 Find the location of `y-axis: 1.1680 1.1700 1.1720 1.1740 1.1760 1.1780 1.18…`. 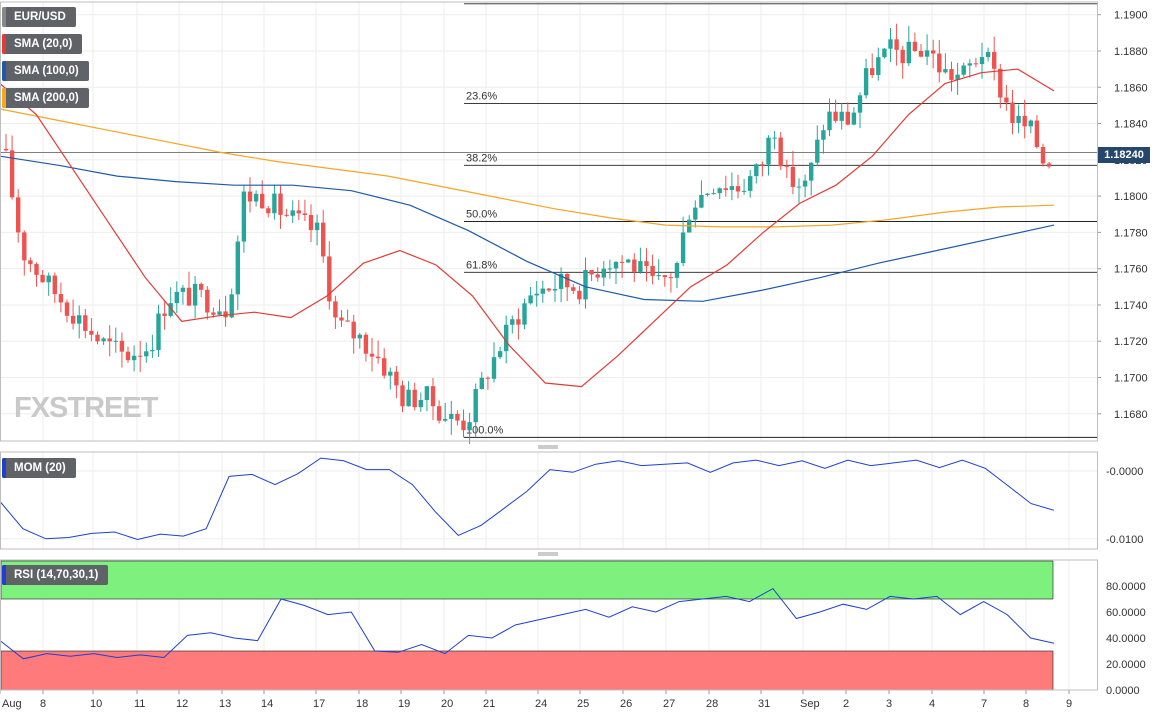

y-axis: 1.1680 1.1700 1.1720 1.1740 1.1760 1.1780 1.18… is located at coordinates (1122, 353).